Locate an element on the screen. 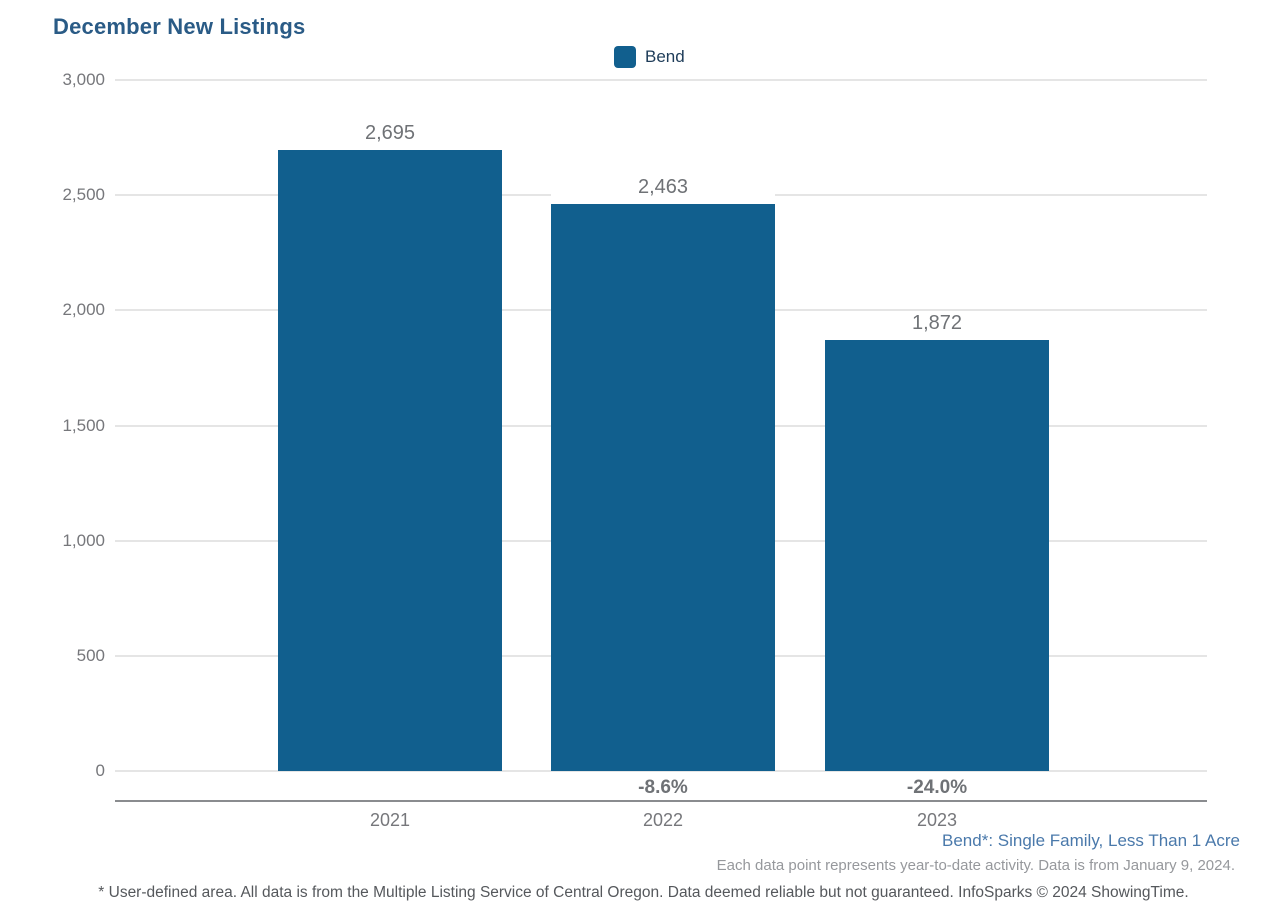 Image resolution: width=1287 pixels, height=915 pixels. y-axis-tick-label: 2,500 is located at coordinates (83, 195).